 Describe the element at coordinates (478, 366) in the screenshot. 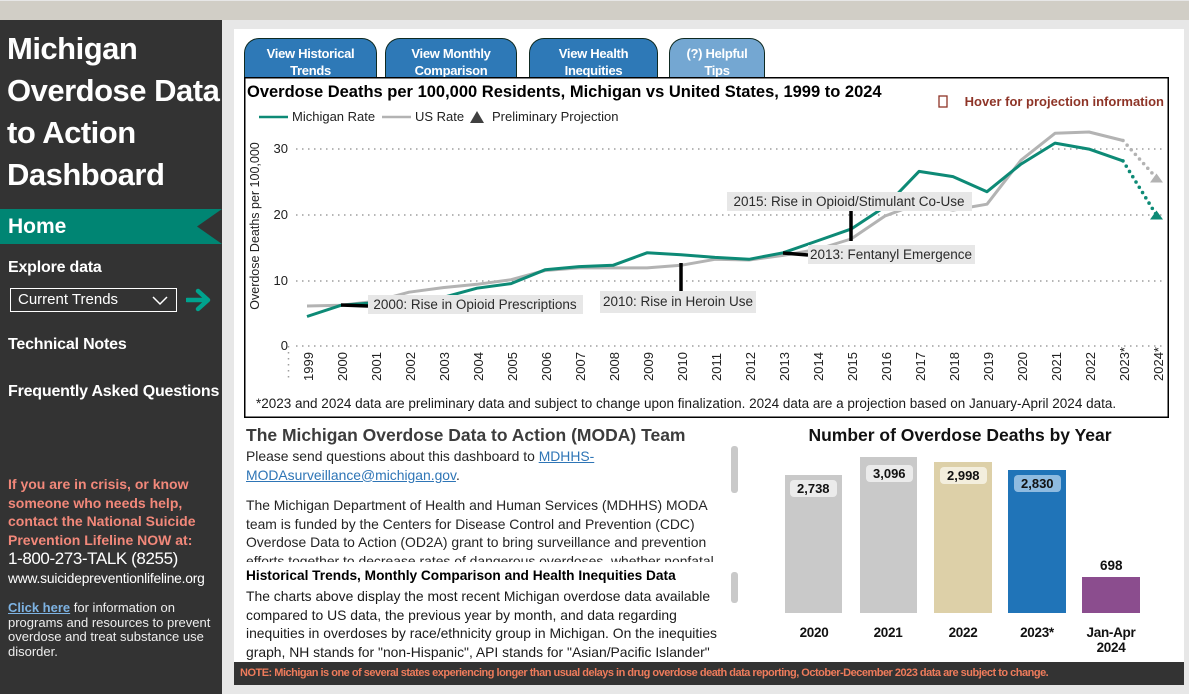

I see `svg-text: 2004` at that location.